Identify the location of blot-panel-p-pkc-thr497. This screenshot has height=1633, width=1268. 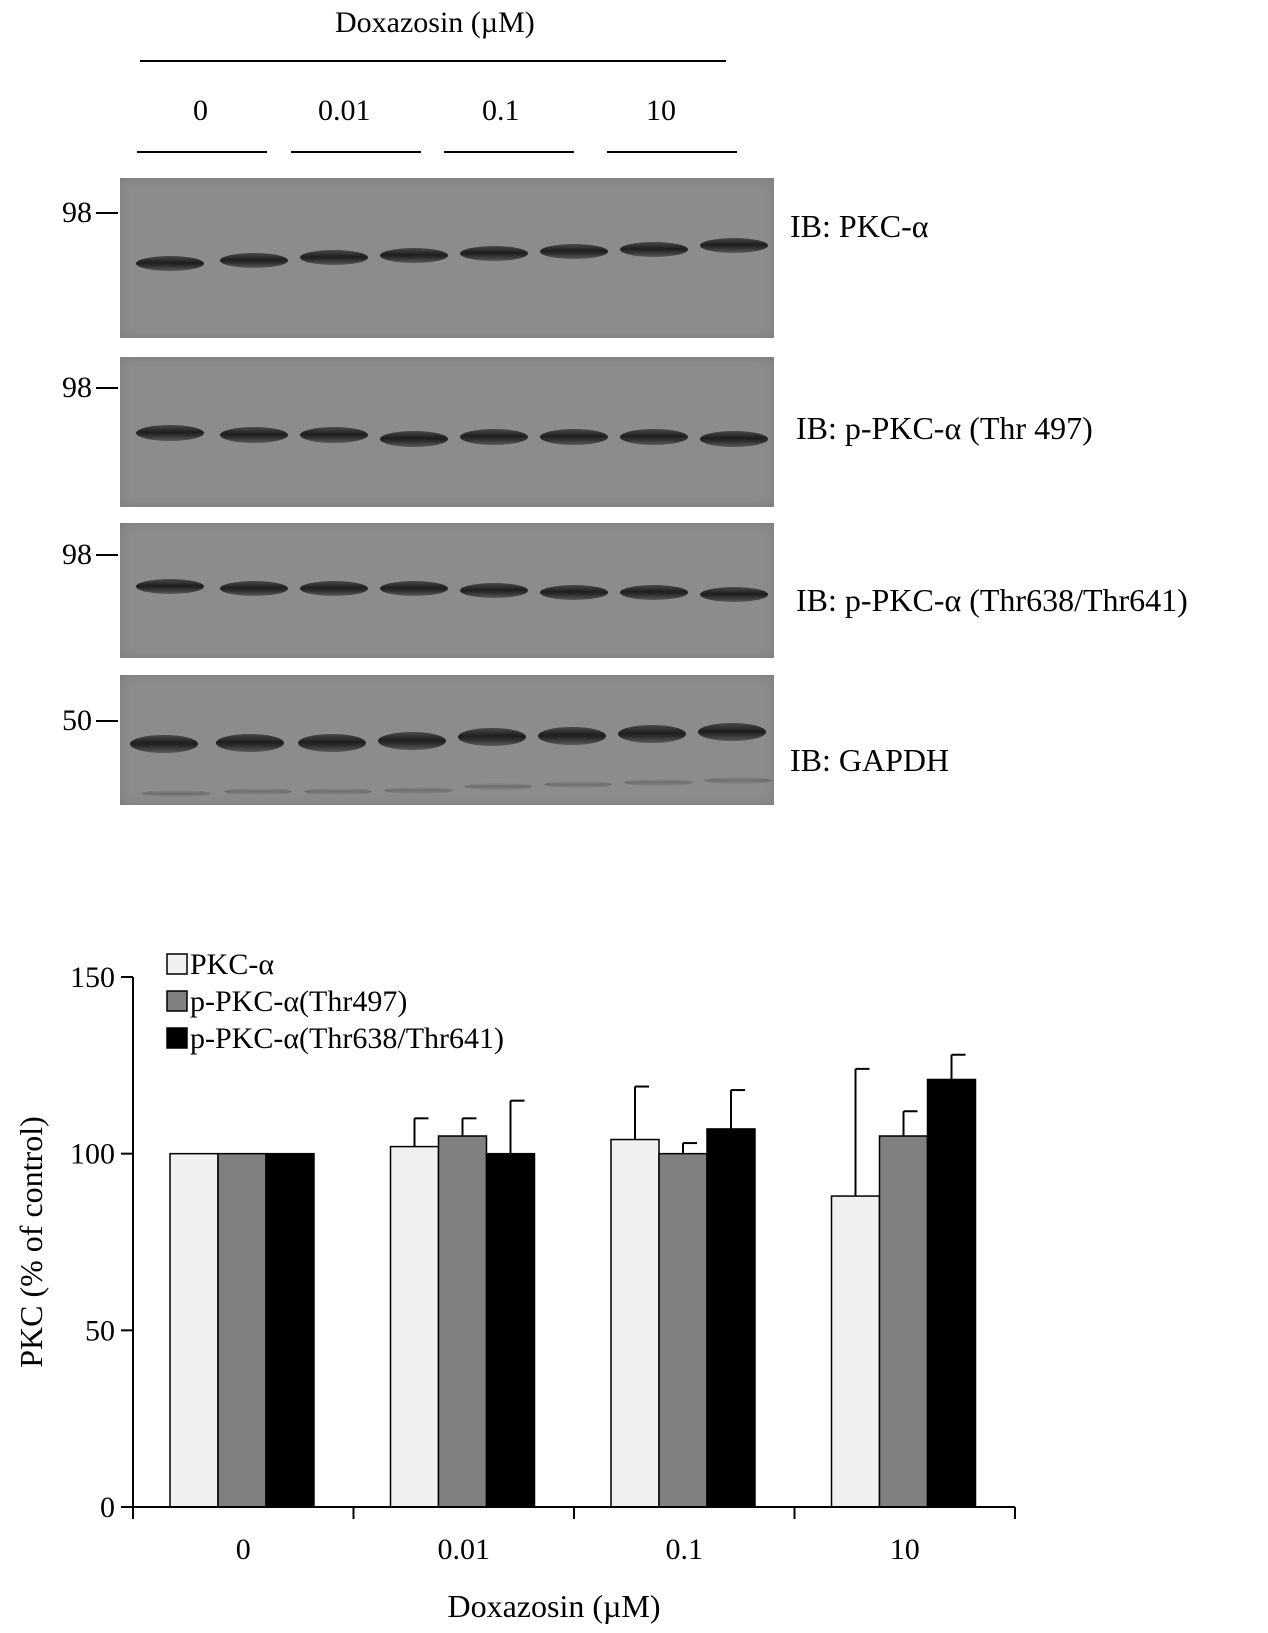
(447, 432).